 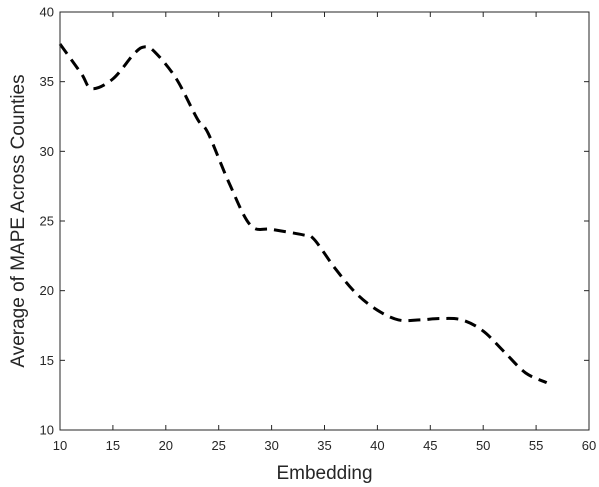 I want to click on x-tick-label: 20, so click(x=166, y=445).